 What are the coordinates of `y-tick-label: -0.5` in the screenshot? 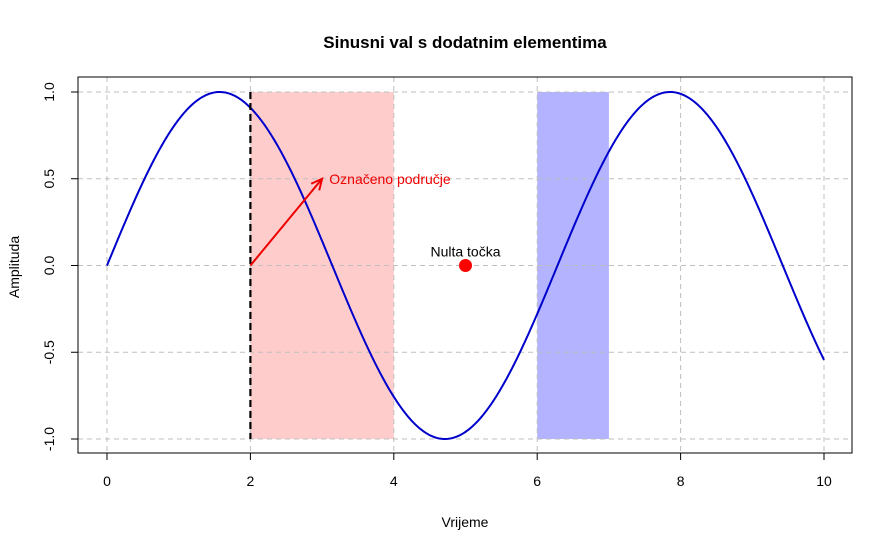 It's located at (49, 352).